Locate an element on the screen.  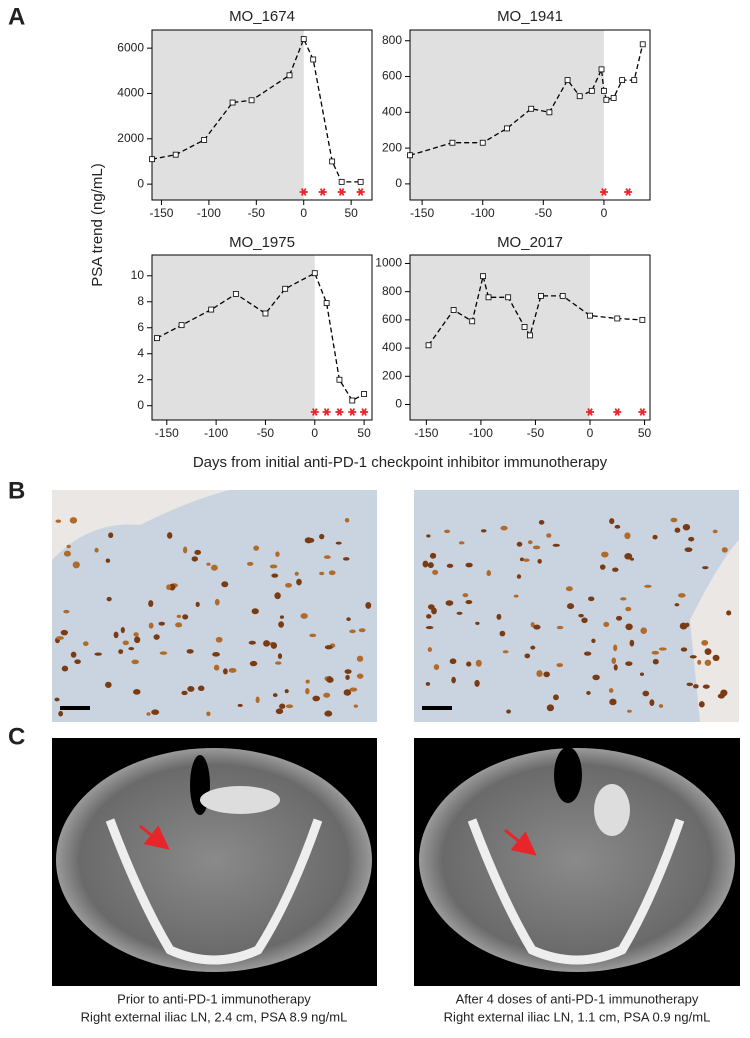
x-tick-label: 50 is located at coordinates (645, 433).